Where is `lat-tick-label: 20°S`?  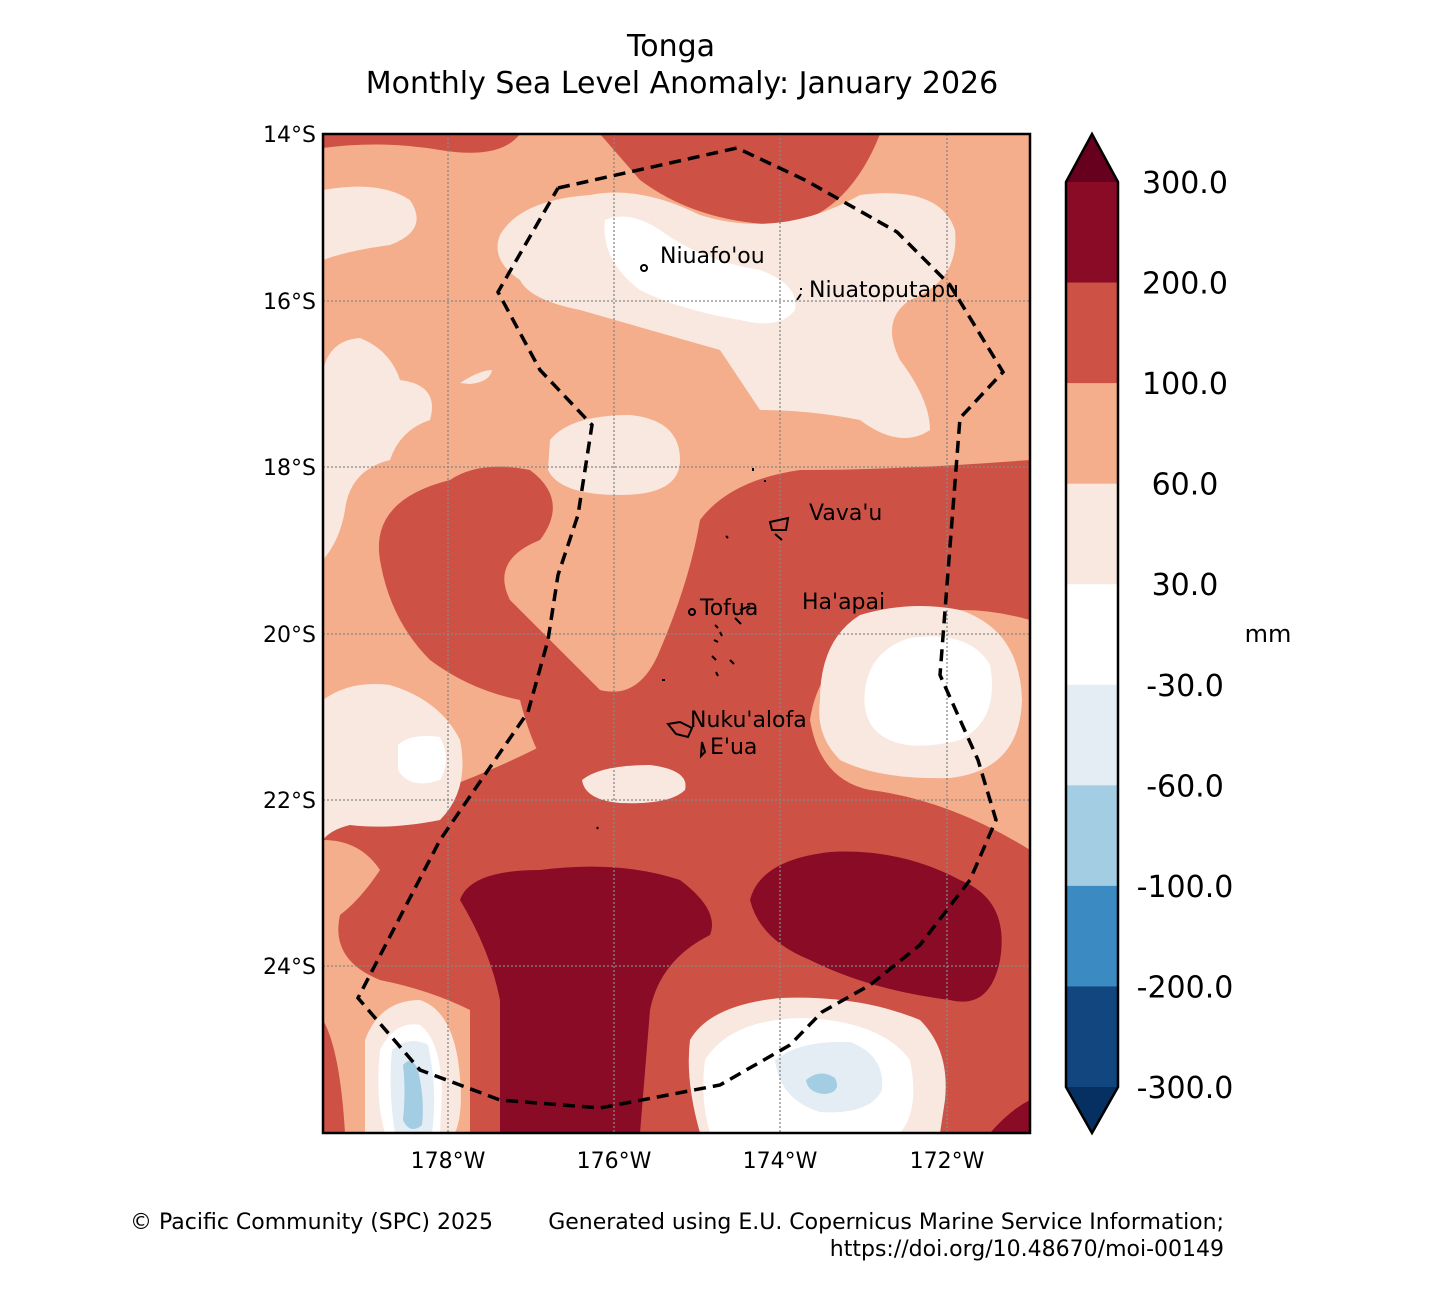
lat-tick-label: 20°S is located at coordinates (289, 635).